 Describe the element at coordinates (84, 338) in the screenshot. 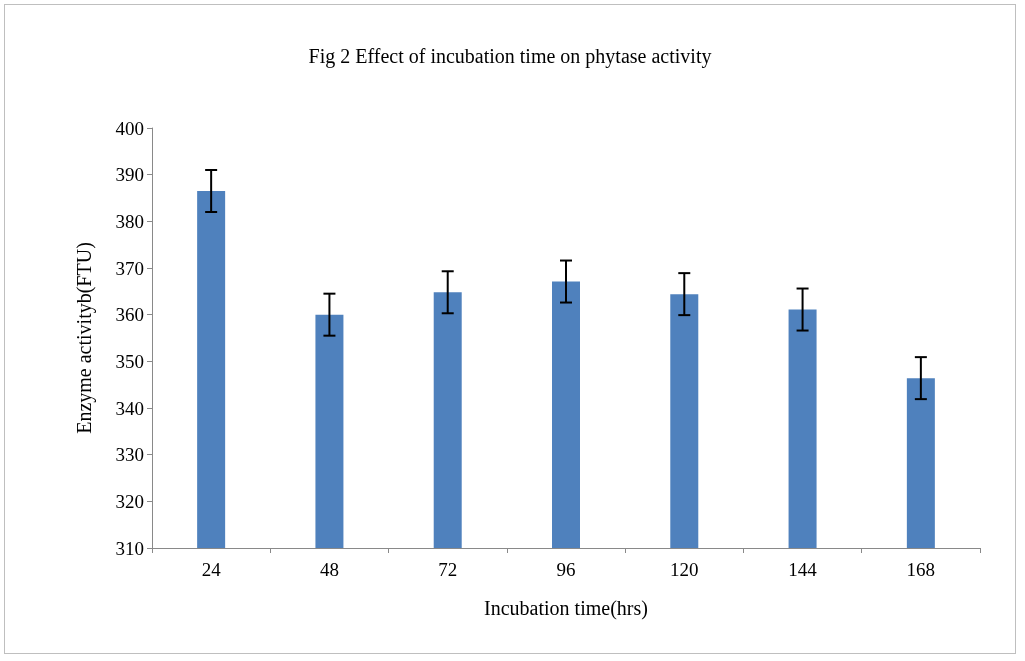

I see `y-axis-title: Enzyme activityb(FTU)` at that location.